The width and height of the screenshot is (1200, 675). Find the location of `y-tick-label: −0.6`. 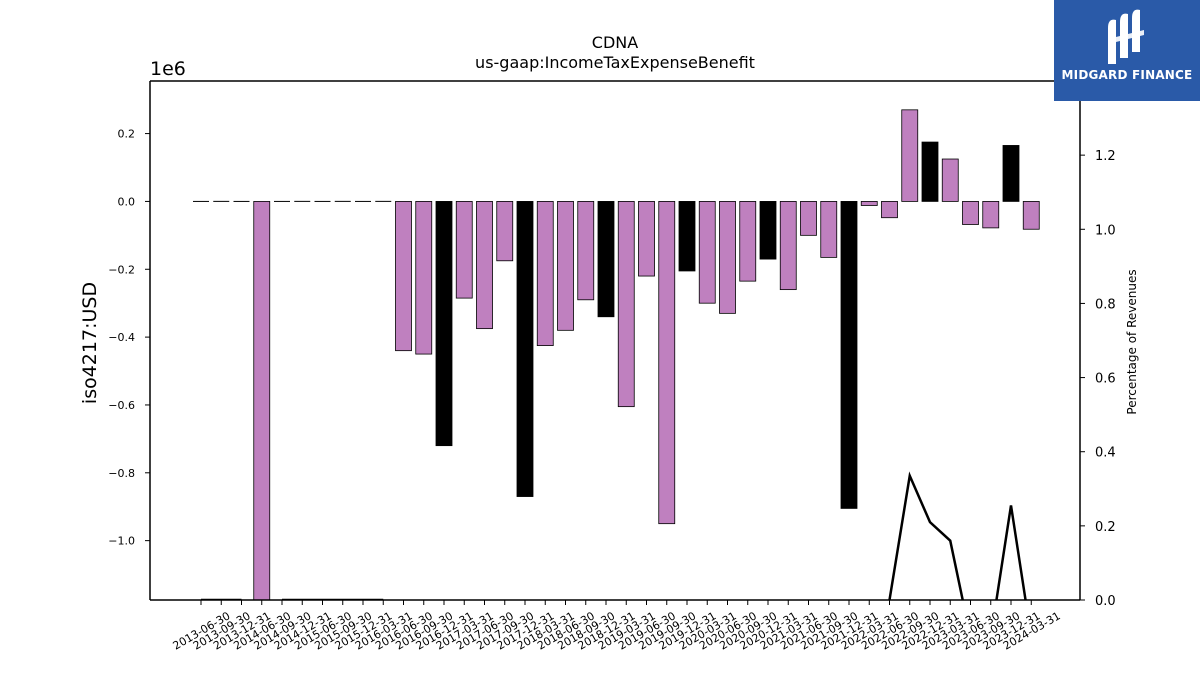

y-tick-label: −0.6 is located at coordinates (121, 405).